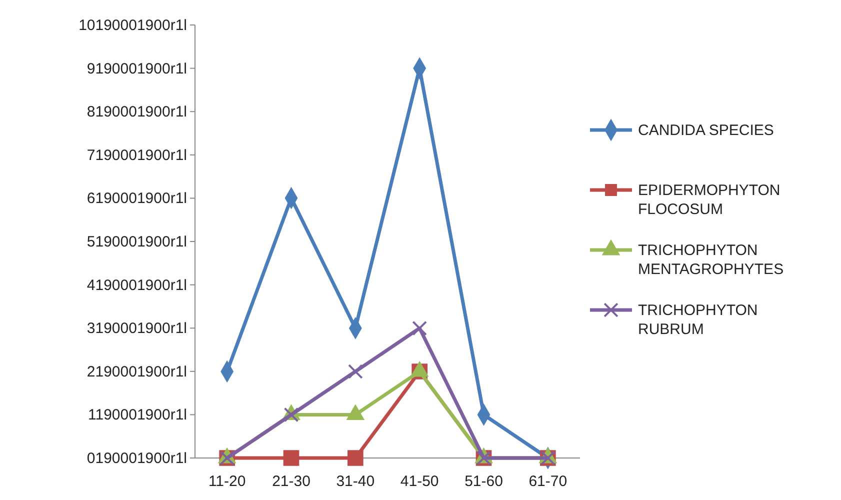 Image resolution: width=841 pixels, height=500 pixels. What do you see at coordinates (548, 481) in the screenshot?
I see `x-tick-label: 61-70` at bounding box center [548, 481].